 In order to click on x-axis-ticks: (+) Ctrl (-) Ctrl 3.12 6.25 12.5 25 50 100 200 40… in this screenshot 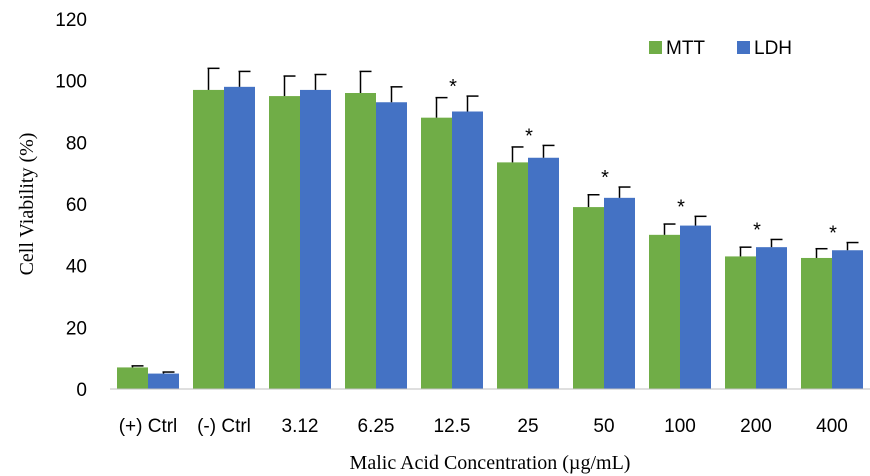, I will do `click(483, 426)`.